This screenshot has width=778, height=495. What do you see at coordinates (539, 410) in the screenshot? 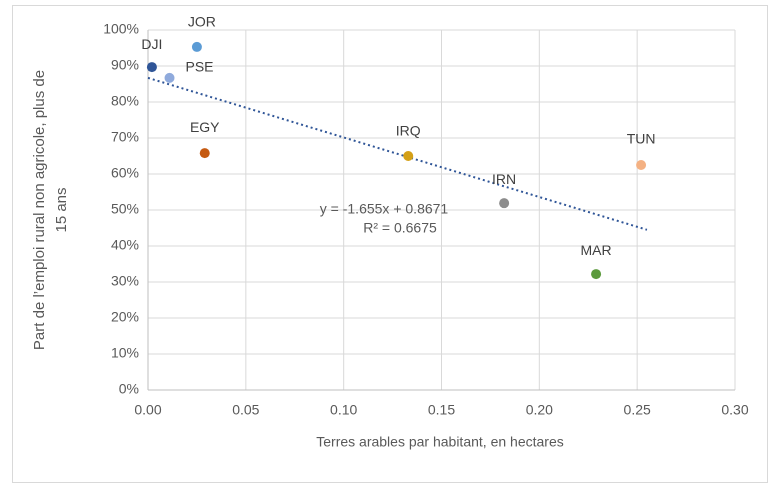
I see `x-tick-label: 0.20` at bounding box center [539, 410].